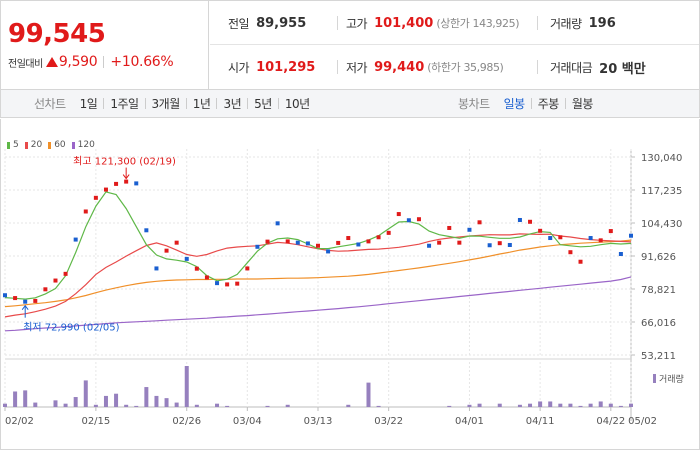  Describe the element at coordinates (25, 307) in the screenshot. I see `min-arrow-head` at that location.